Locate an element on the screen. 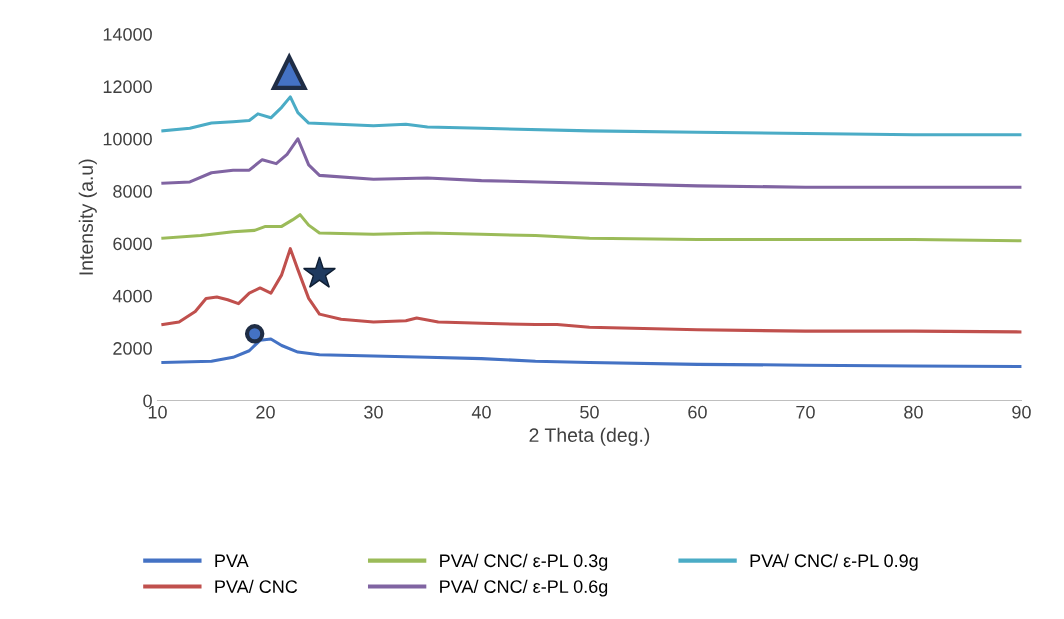 Image resolution: width=1064 pixels, height=619 pixels. y-tick-label: 14000 is located at coordinates (127, 34).